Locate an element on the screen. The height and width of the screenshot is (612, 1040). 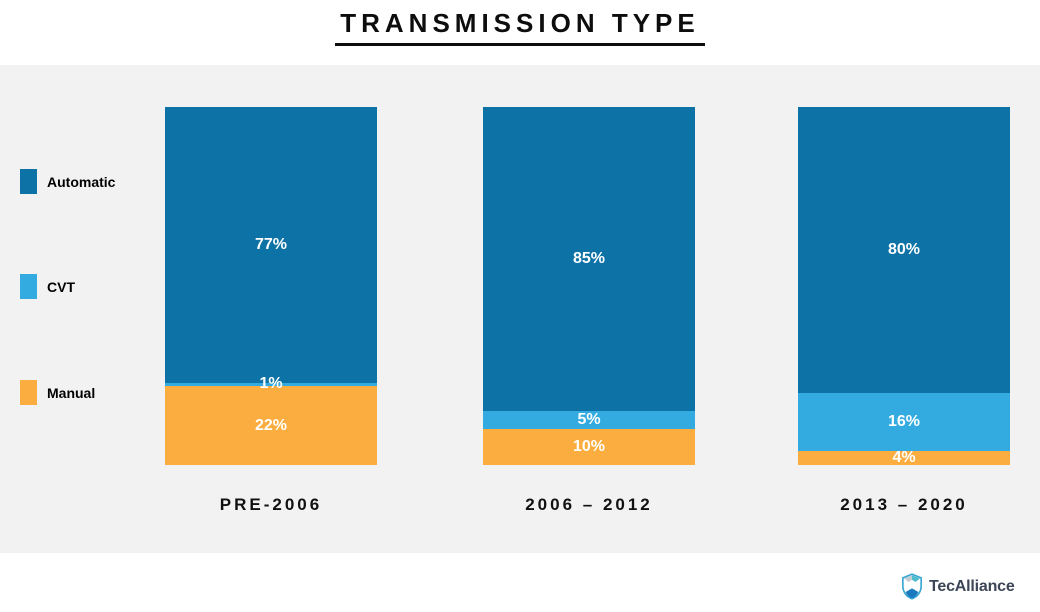
page-title: TRANSMISSION TYPE is located at coordinates (520, 27).